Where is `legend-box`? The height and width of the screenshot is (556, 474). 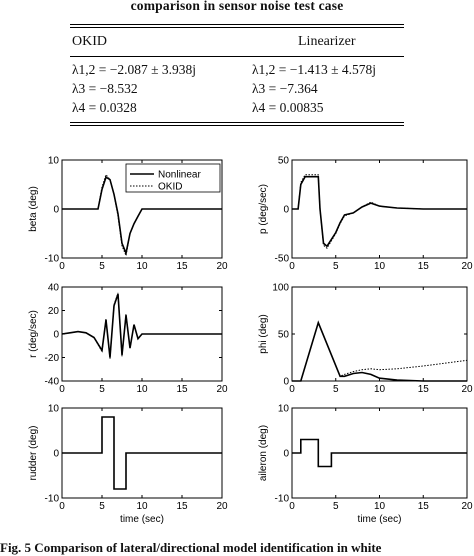
legend-box is located at coordinates (173, 178).